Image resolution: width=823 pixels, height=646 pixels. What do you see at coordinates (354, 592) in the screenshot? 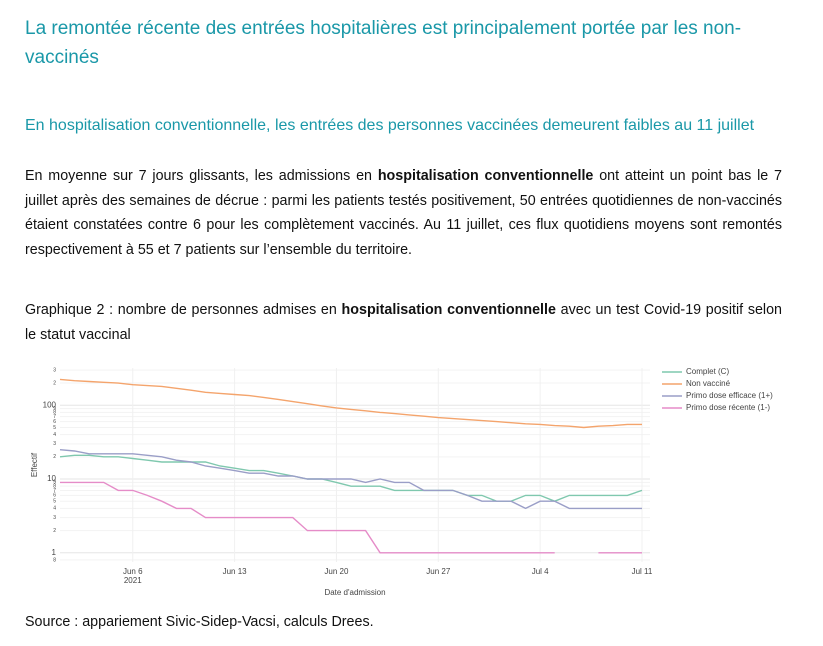
I see `x-axis-title: Date d'admission` at bounding box center [354, 592].